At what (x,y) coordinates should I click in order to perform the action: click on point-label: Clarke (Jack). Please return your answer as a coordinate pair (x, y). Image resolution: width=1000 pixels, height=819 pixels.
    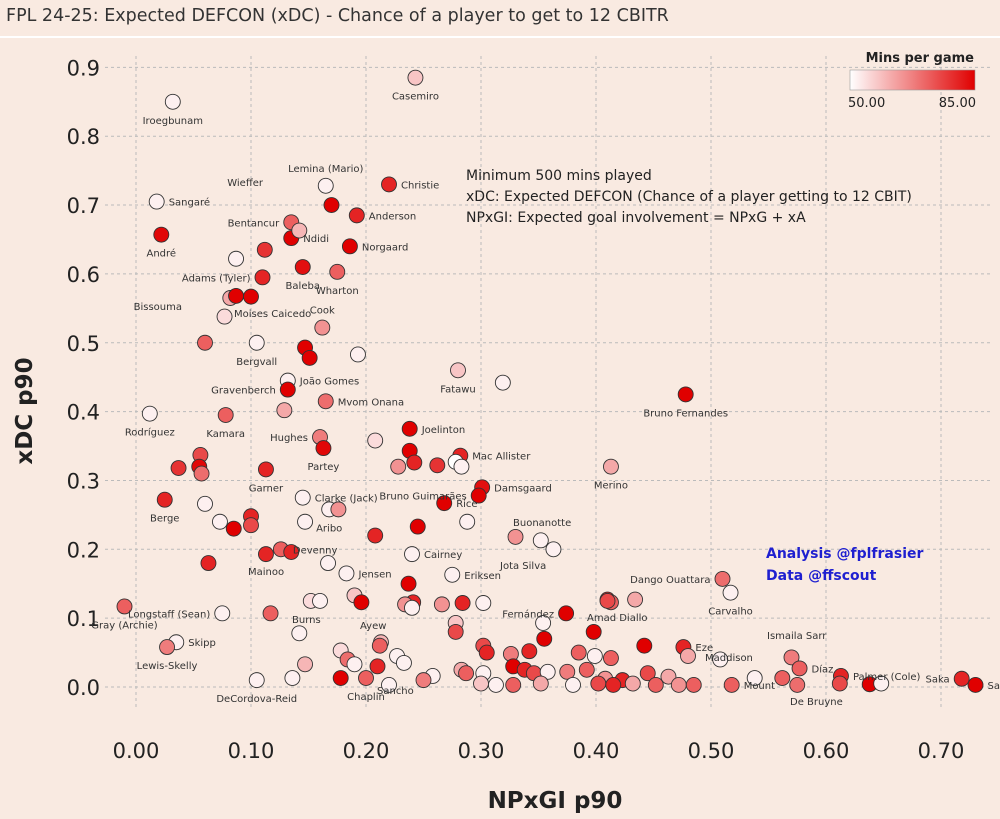
    Looking at the image, I should click on (346, 499).